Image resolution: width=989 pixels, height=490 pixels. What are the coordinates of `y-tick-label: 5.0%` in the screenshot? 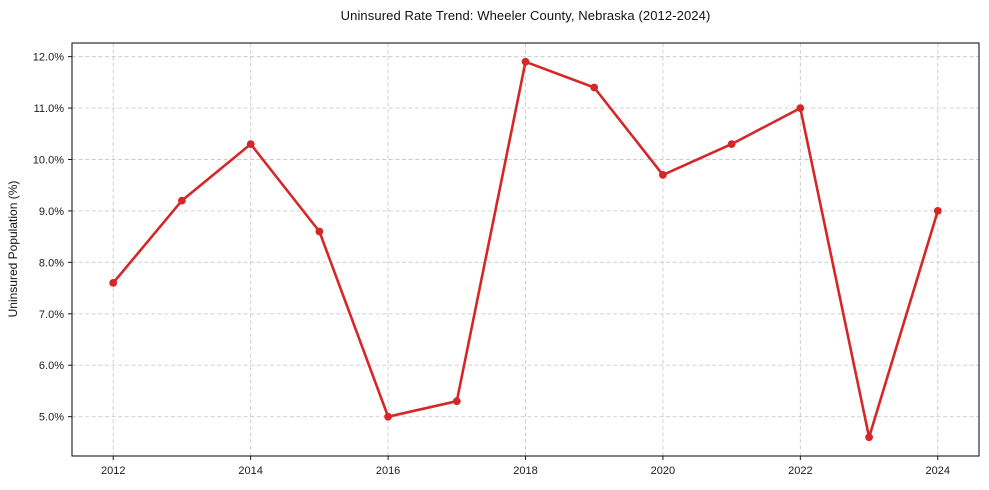 It's located at (51, 418).